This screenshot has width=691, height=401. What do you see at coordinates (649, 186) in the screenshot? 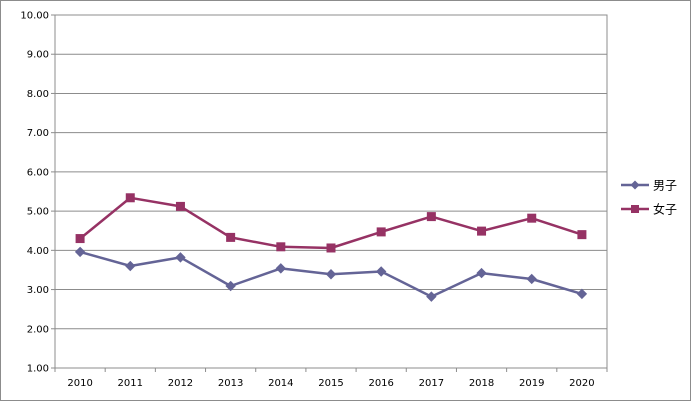
I see `legend-entry: 男子` at bounding box center [649, 186].